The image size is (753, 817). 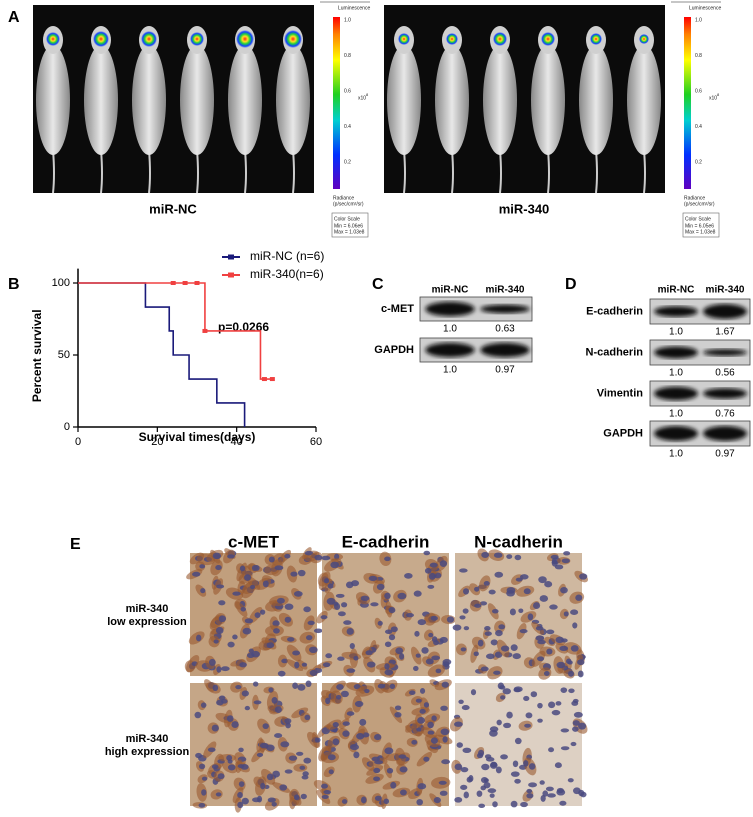 What do you see at coordinates (505, 329) in the screenshot?
I see `label: 0.63` at bounding box center [505, 329].